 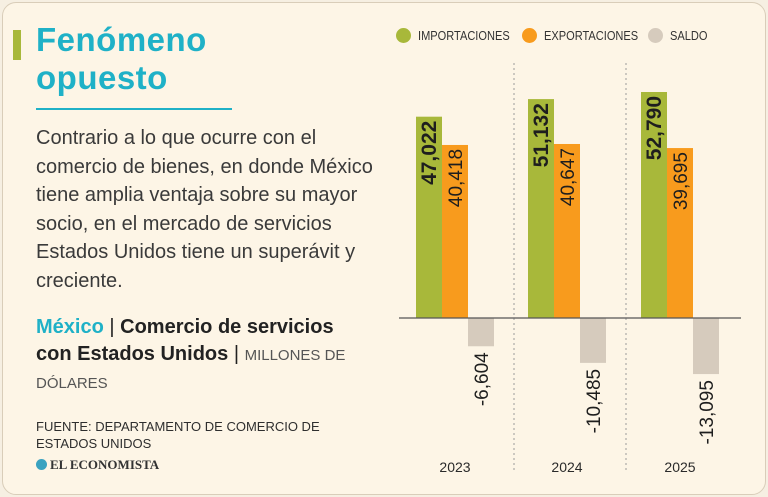 I want to click on value-label-exportaciones-2025: 39,695, so click(x=681, y=181).